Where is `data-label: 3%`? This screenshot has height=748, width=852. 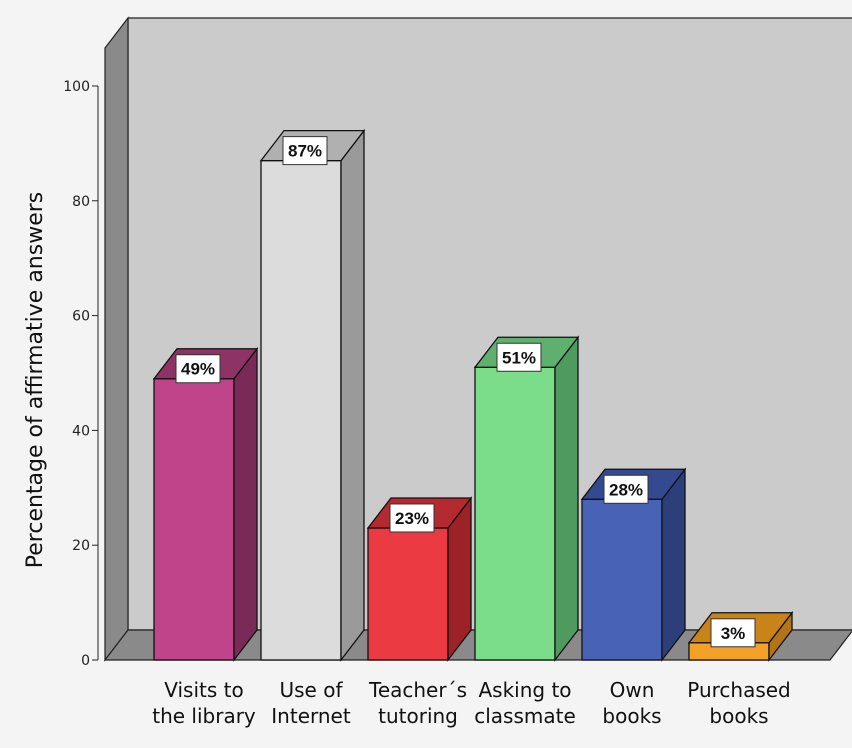
data-label: 3% is located at coordinates (733, 633).